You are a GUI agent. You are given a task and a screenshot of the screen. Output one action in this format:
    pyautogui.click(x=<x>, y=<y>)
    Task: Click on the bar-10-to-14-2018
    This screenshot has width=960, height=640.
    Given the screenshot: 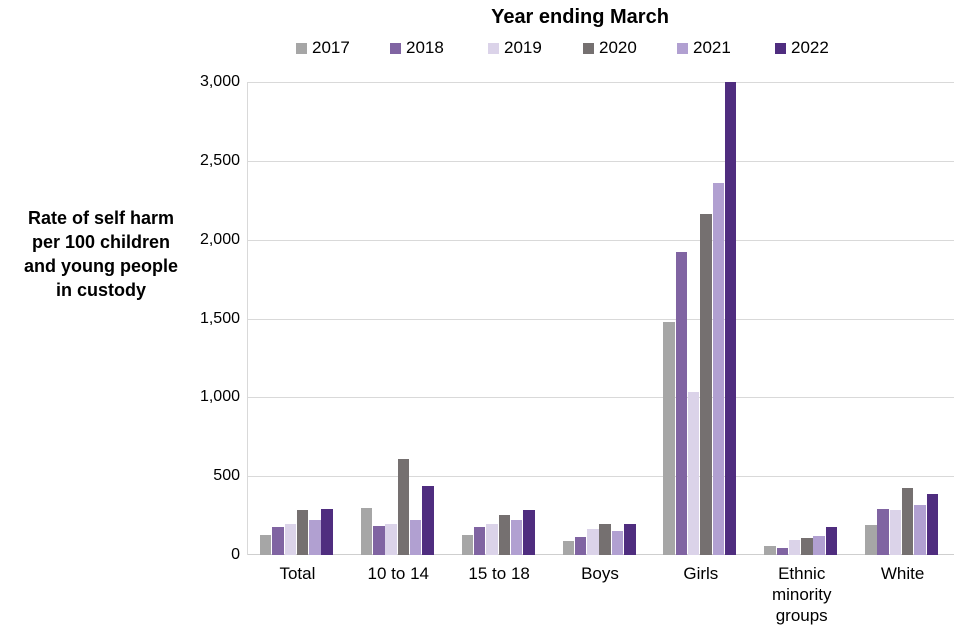 What is the action you would take?
    pyautogui.click(x=379, y=540)
    